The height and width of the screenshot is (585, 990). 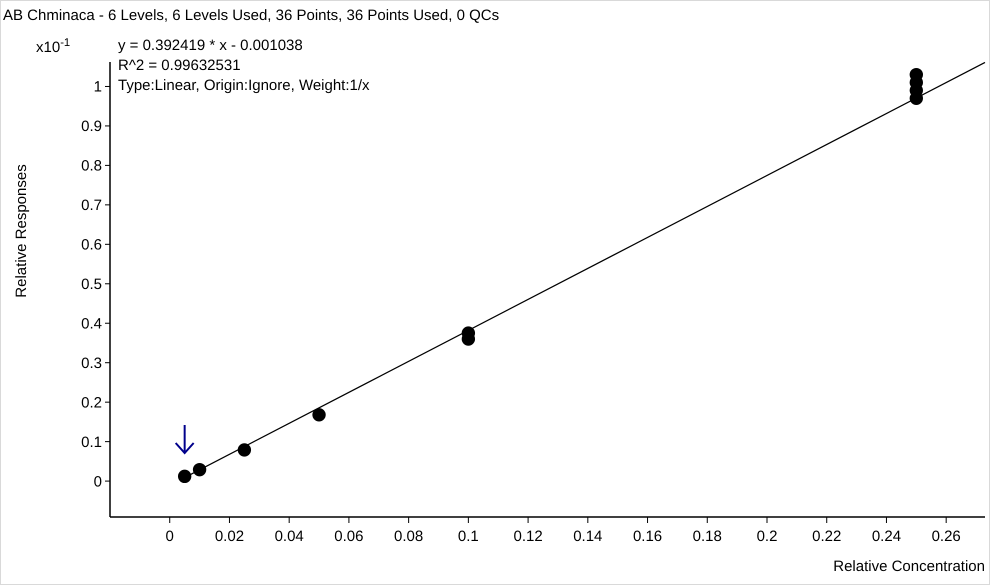 I want to click on chart-title: AB Chminaca - 6 Levels, 6 Levels Used, 36 Points, 36 Points Used, 0 QCs, so click(x=251, y=15).